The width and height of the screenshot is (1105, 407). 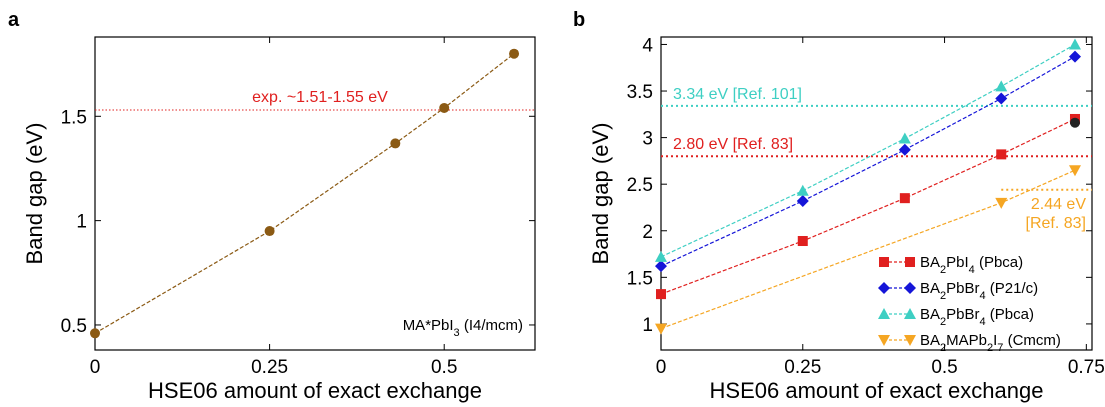 I want to click on y-axis-label-a: Band gap (eV), so click(x=34, y=194).